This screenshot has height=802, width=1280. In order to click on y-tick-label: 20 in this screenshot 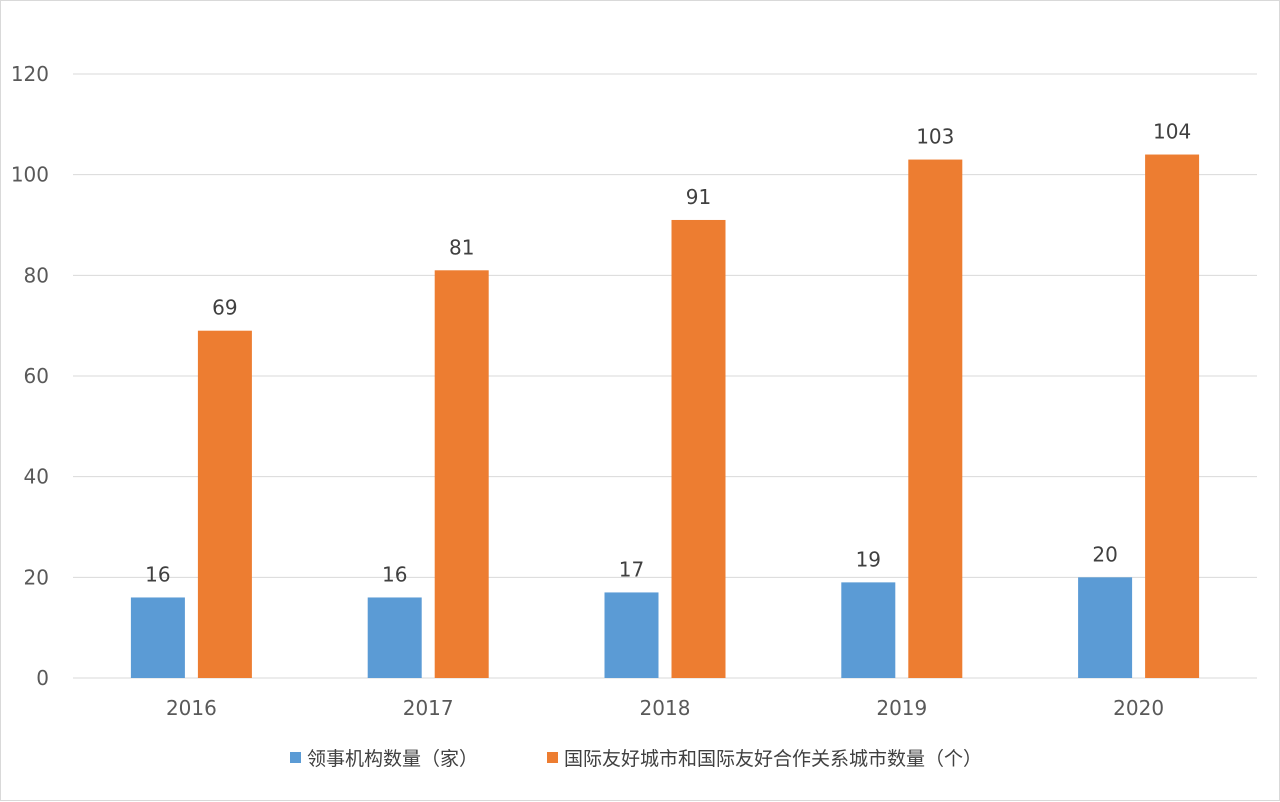, I will do `click(36, 577)`.